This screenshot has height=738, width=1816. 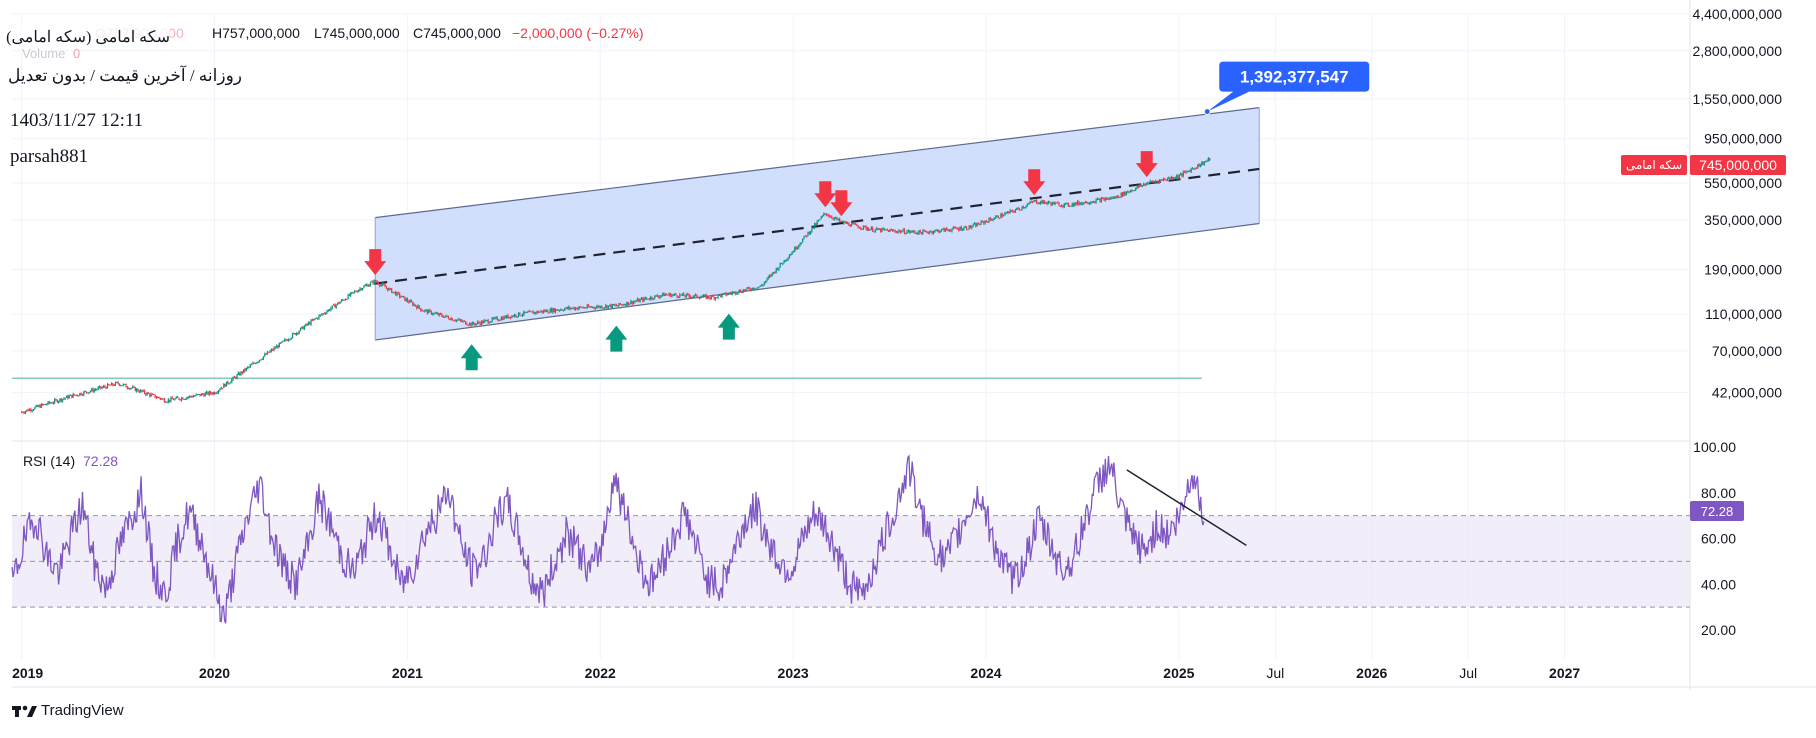 What do you see at coordinates (817, 162) in the screenshot?
I see `channel-upper-line` at bounding box center [817, 162].